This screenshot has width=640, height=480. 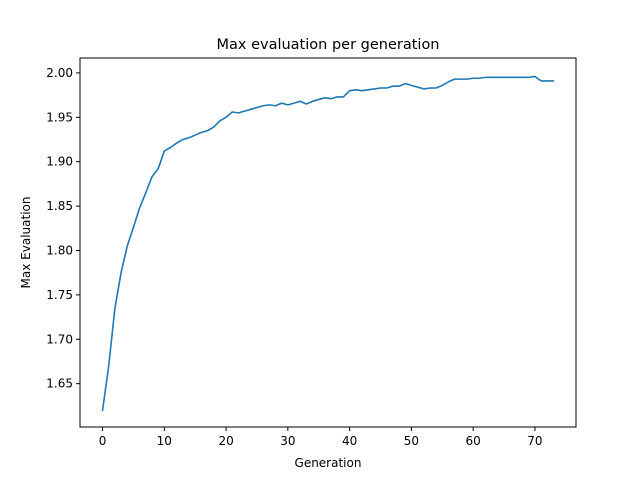 I want to click on x-tick-label: 50, so click(x=411, y=441).